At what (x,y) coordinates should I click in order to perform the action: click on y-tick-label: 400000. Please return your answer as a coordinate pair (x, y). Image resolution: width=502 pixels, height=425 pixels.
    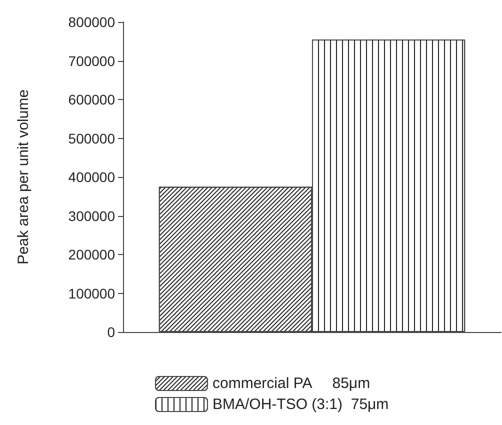
    Looking at the image, I should click on (92, 177).